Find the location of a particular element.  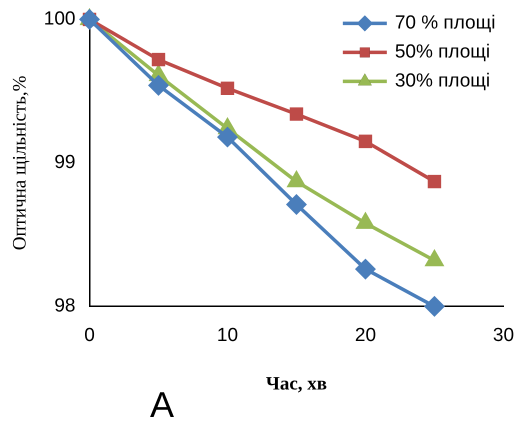

x-tick-label: 10 is located at coordinates (227, 335).